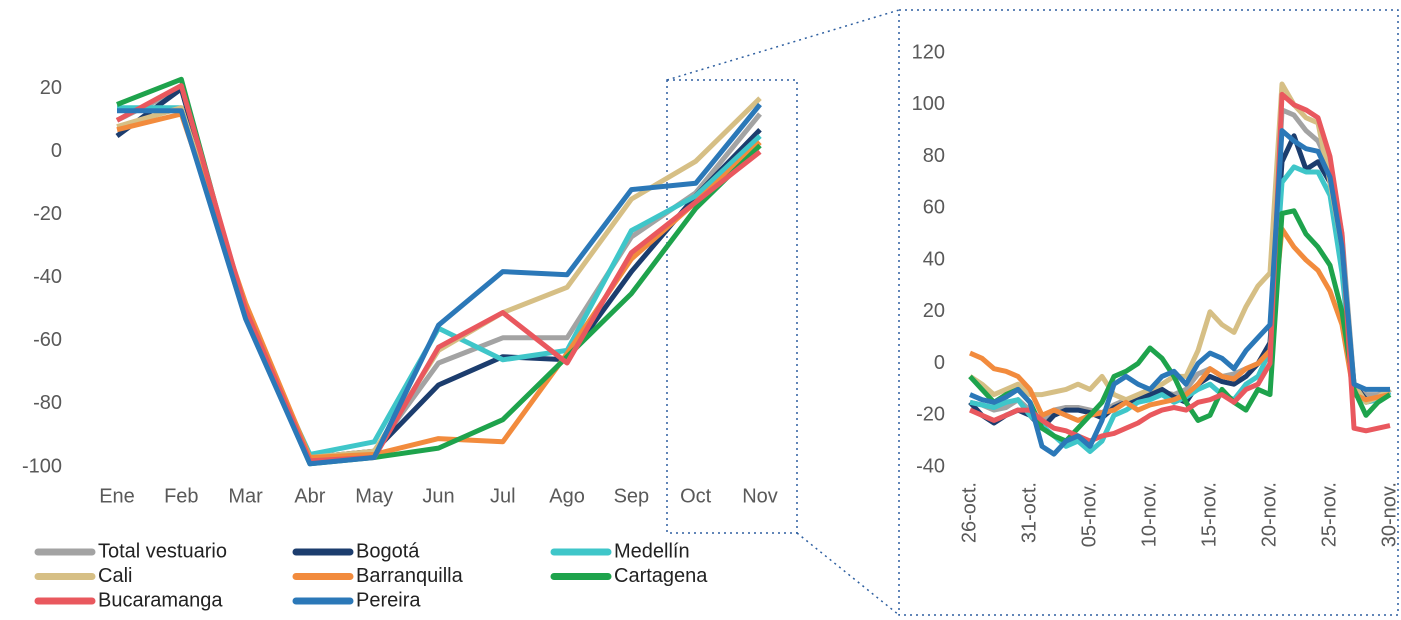  I want to click on y-tick-label: 120, so click(928, 52).